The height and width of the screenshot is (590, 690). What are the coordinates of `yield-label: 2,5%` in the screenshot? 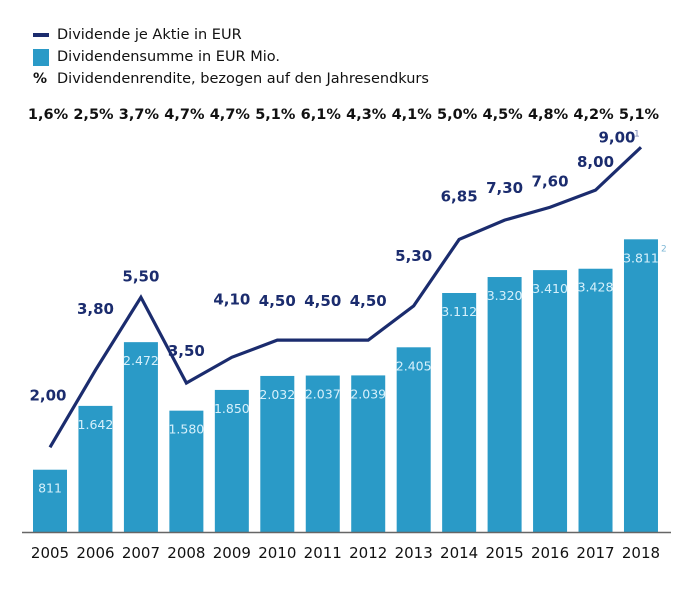 It's located at (93, 115).